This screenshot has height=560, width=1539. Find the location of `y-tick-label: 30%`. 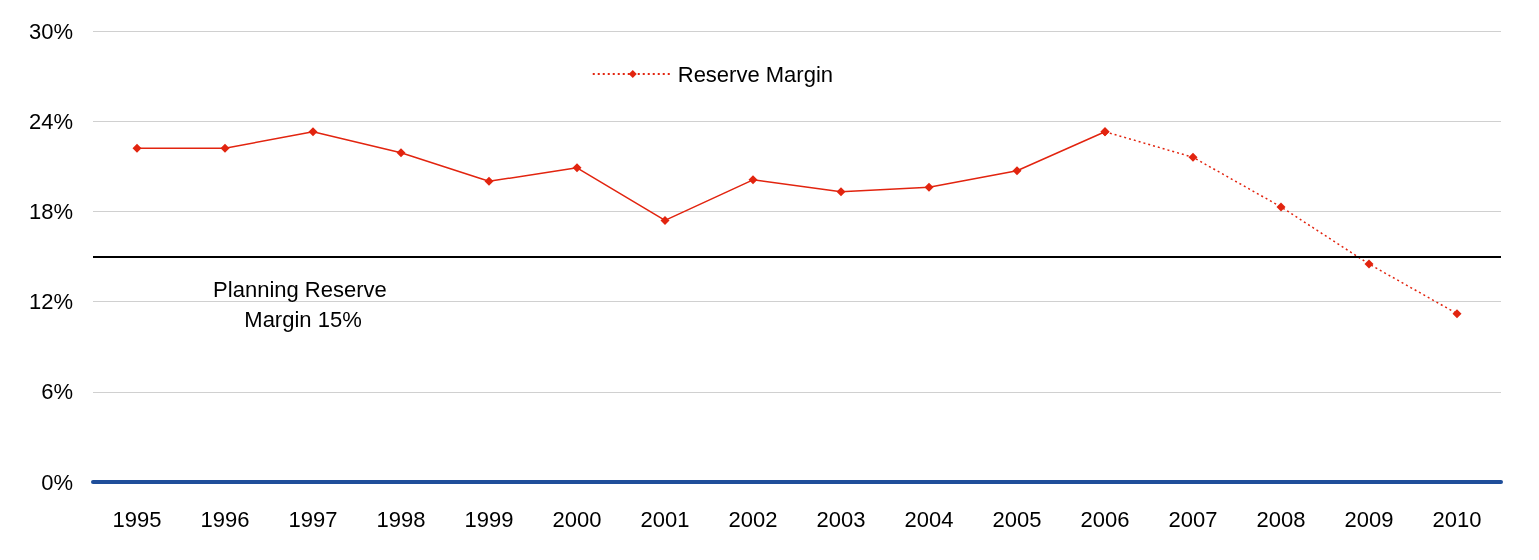

y-tick-label: 30% is located at coordinates (50, 31).